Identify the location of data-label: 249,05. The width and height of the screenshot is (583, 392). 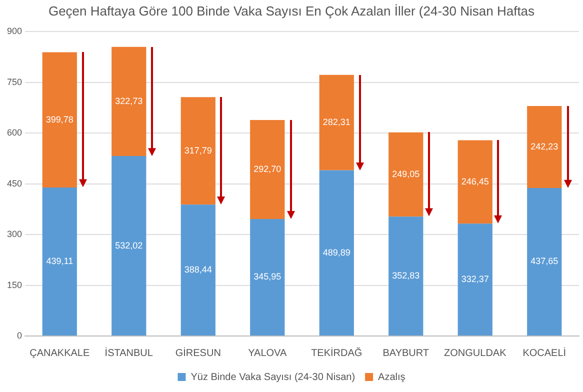
(406, 174).